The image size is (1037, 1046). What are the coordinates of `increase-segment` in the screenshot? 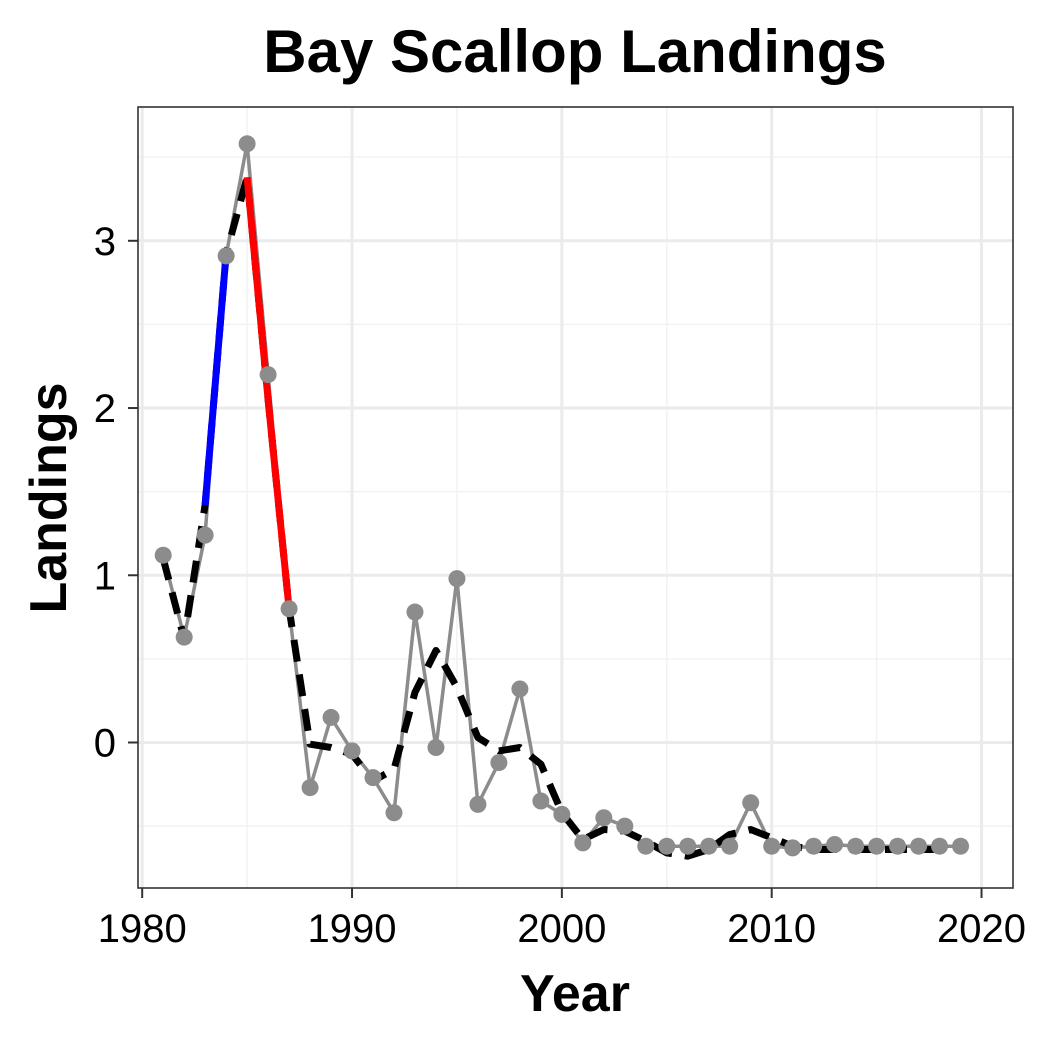 It's located at (215, 379).